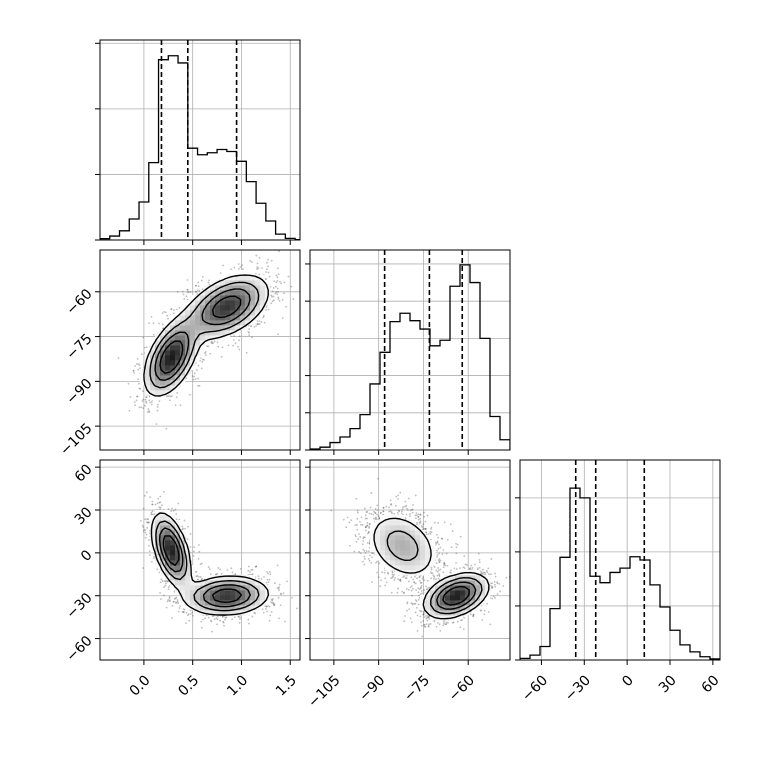 This screenshot has height=760, width=760. What do you see at coordinates (198, 142) in the screenshot?
I see `histogram-p0` at bounding box center [198, 142].